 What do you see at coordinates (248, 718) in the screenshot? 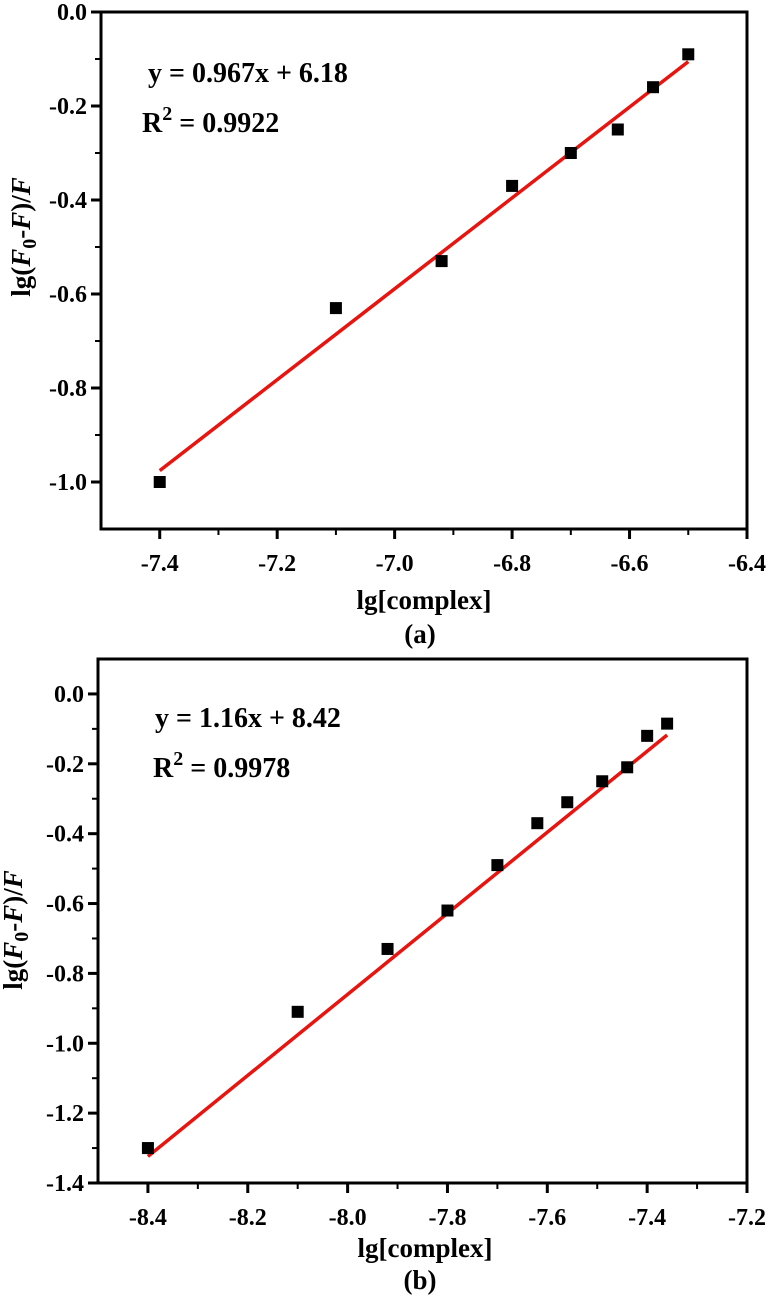
I see `fit-equation: y = 1.16x + 8.42` at bounding box center [248, 718].